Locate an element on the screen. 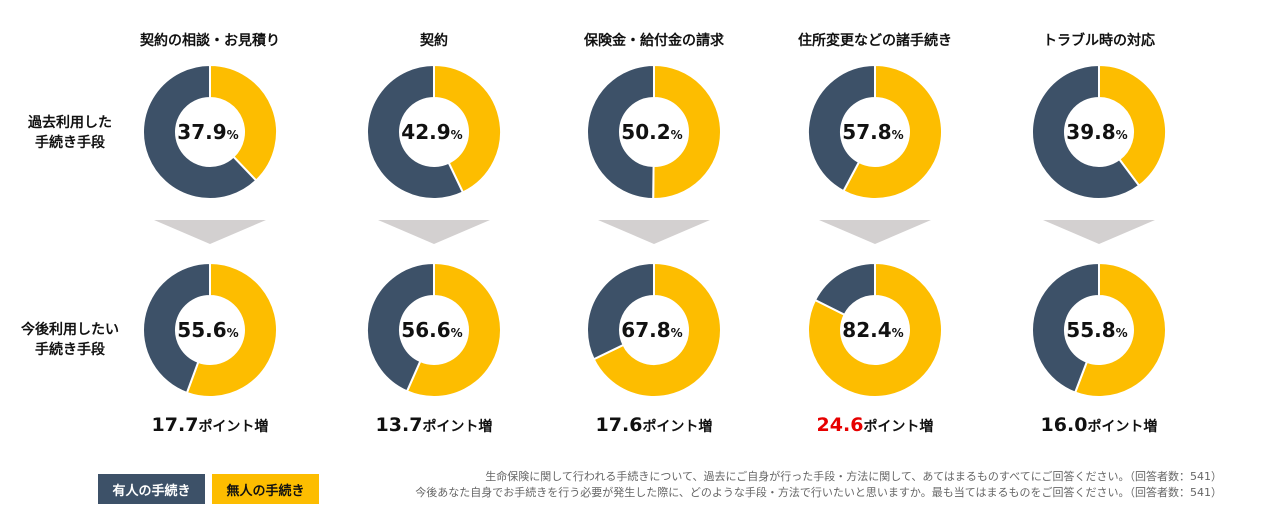 This screenshot has height=506, width=1280. category-title: 契約 is located at coordinates (434, 41).